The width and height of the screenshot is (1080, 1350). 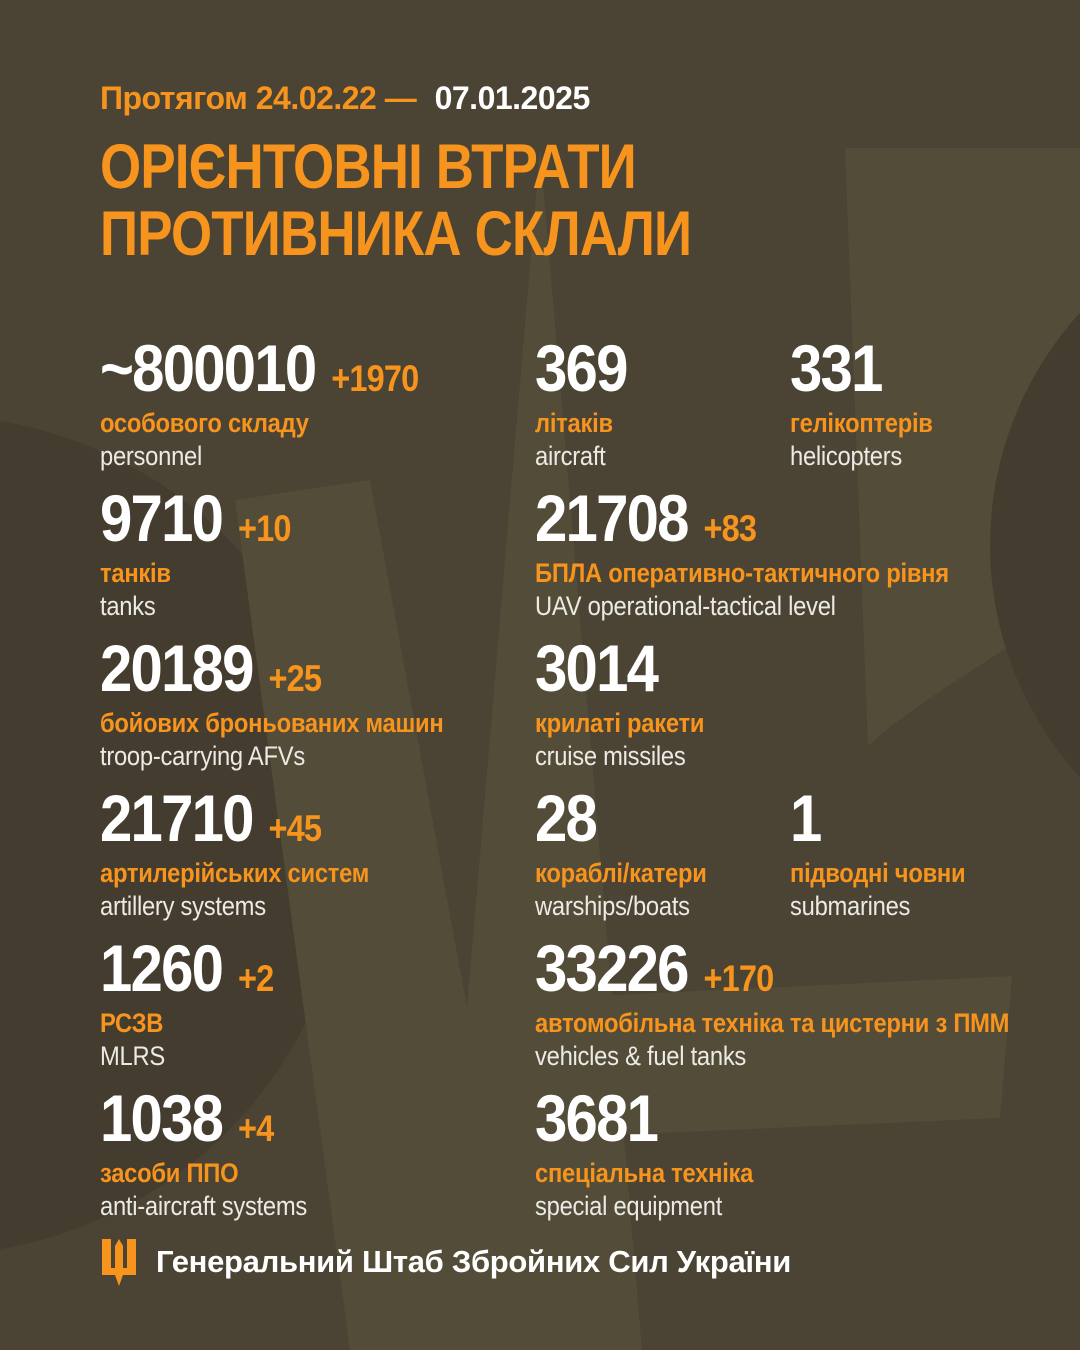 What do you see at coordinates (772, 1023) in the screenshot?
I see `stat-label-uk: автомобільна техніка та цистерни з ПММ` at bounding box center [772, 1023].